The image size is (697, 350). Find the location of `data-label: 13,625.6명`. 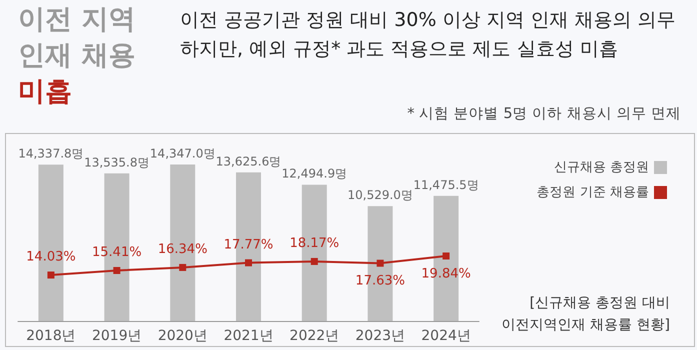

data-label: 13,625.6명 is located at coordinates (249, 161).